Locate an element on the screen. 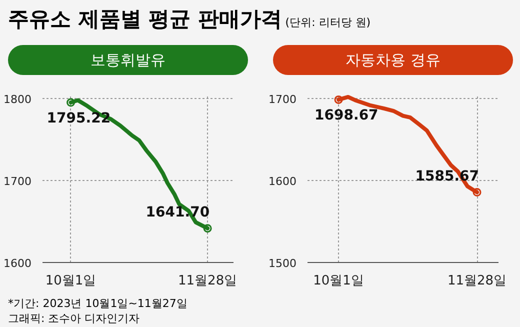 This screenshot has height=327, width=520. chart-title: 주유소 제품별 평균 판매가격 is located at coordinates (145, 19).